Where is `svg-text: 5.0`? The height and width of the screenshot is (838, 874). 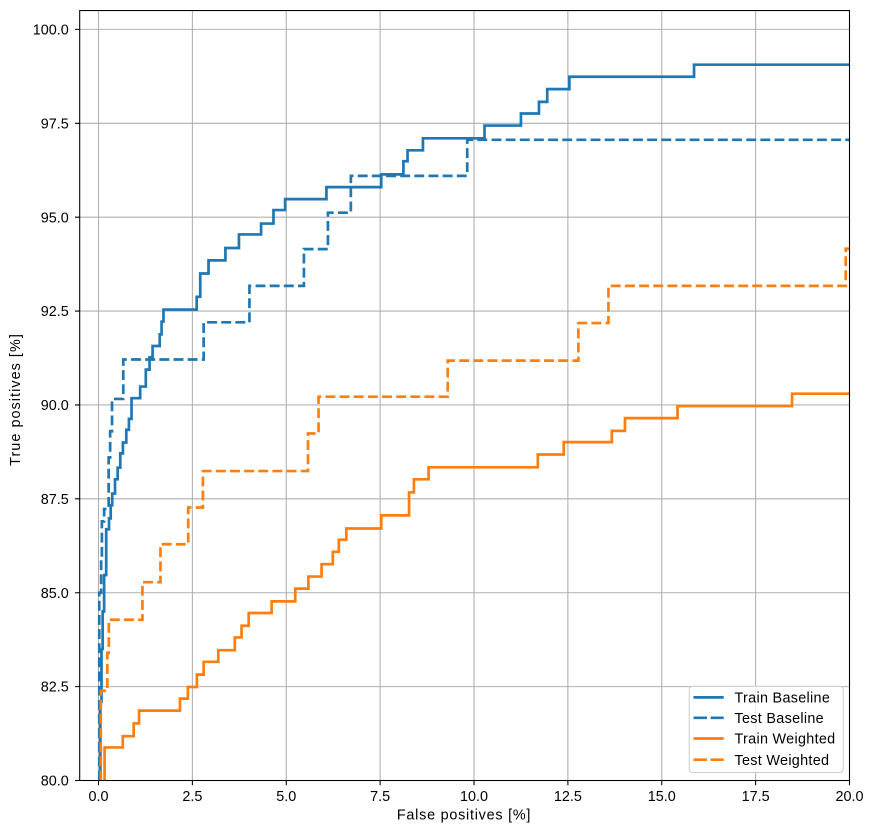
svg-text: 5.0 is located at coordinates (286, 797).